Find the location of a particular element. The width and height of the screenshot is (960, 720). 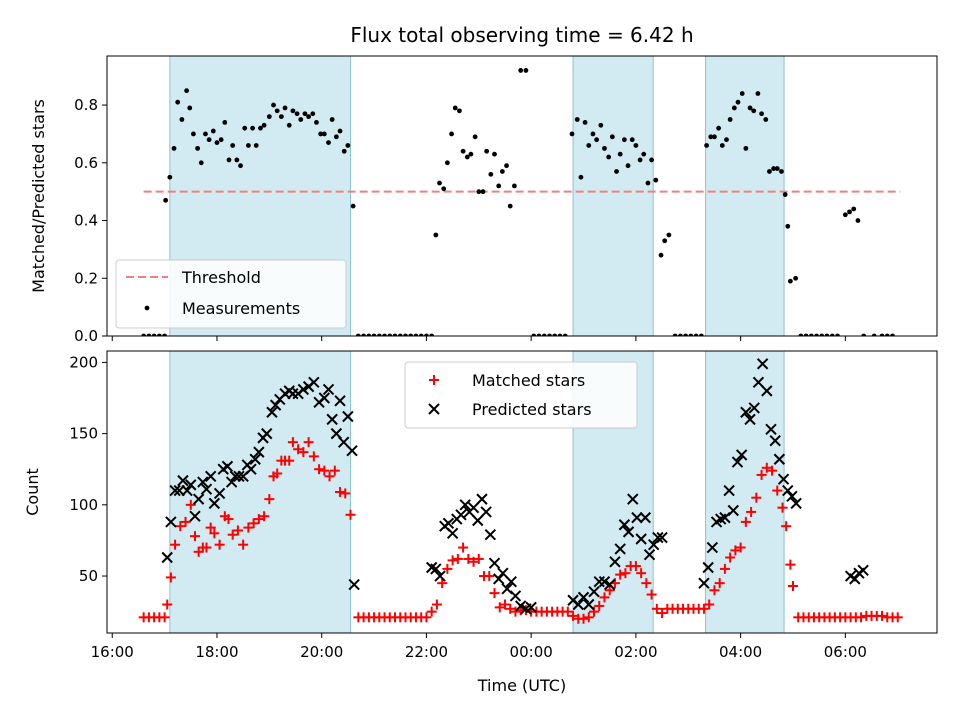

chart-title: Flux total observing time = 6.42 h is located at coordinates (521, 35).